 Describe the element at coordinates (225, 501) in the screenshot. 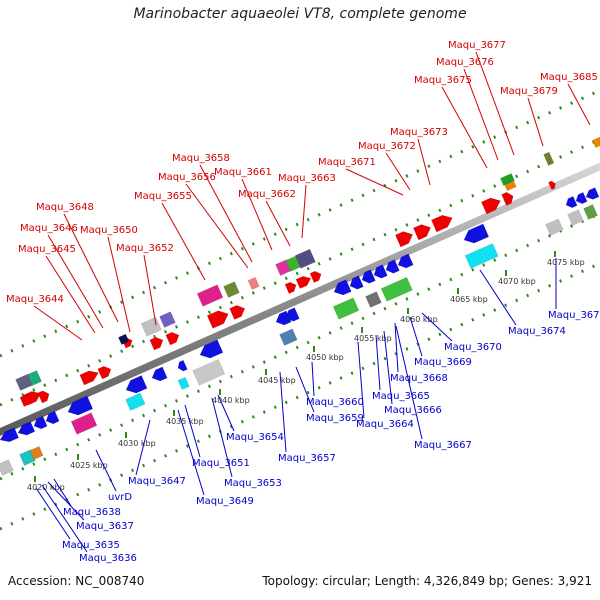

I see `gene-label-reverse: Maqu_3649` at that location.